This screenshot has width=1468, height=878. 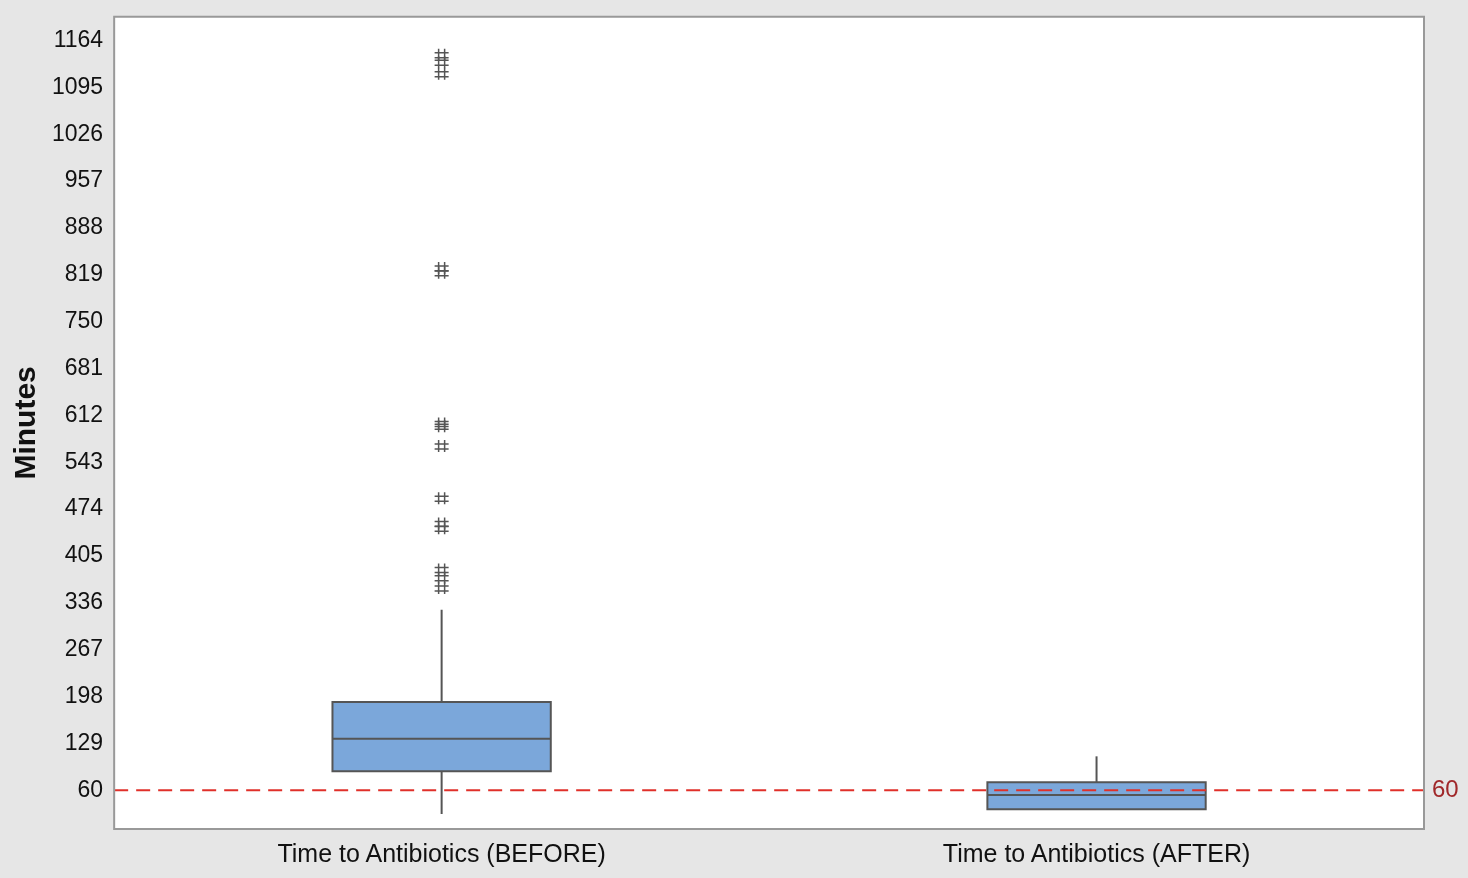 I want to click on y-tick-label: 819, so click(x=84, y=273).